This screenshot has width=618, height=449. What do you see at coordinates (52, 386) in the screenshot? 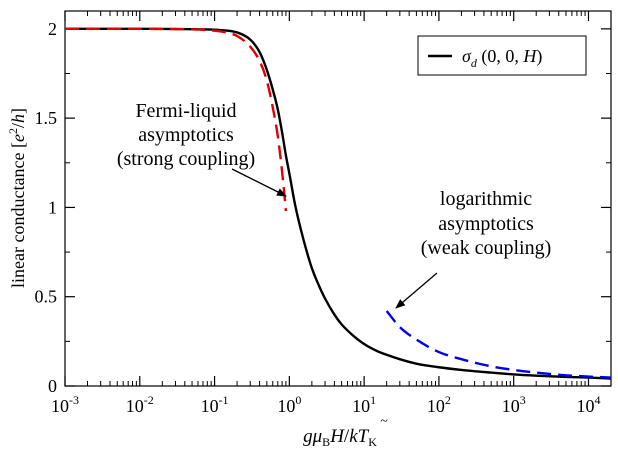
I see `y-tick-label: 0` at bounding box center [52, 386].